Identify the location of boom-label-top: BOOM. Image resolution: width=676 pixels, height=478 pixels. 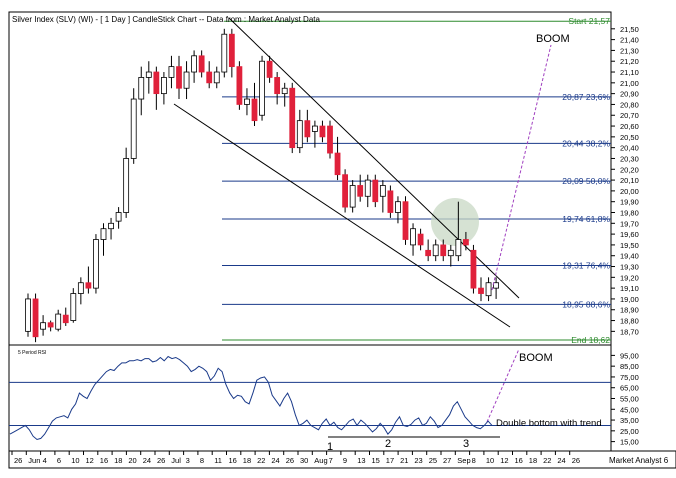
(553, 39).